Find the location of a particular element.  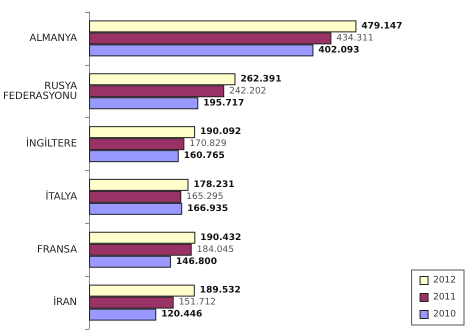

data-label: 195.717 is located at coordinates (223, 103).